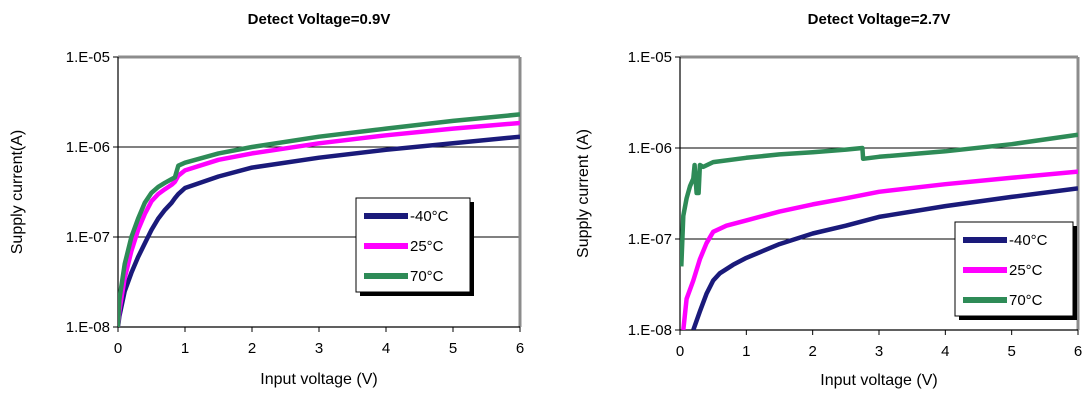 This screenshot has height=394, width=1087. Describe the element at coordinates (319, 19) in the screenshot. I see `chart-title: Detect Voltage=0.9V` at that location.